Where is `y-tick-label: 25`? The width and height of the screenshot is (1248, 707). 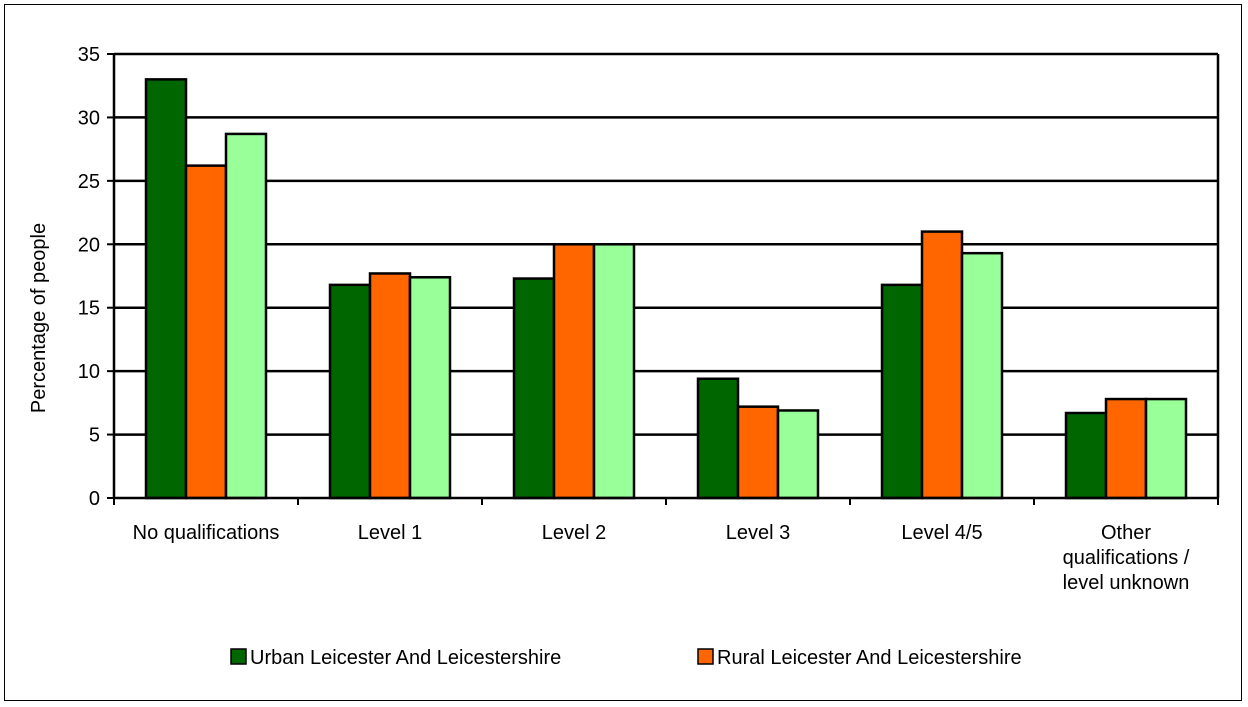 y-tick-label: 25 is located at coordinates (89, 182).